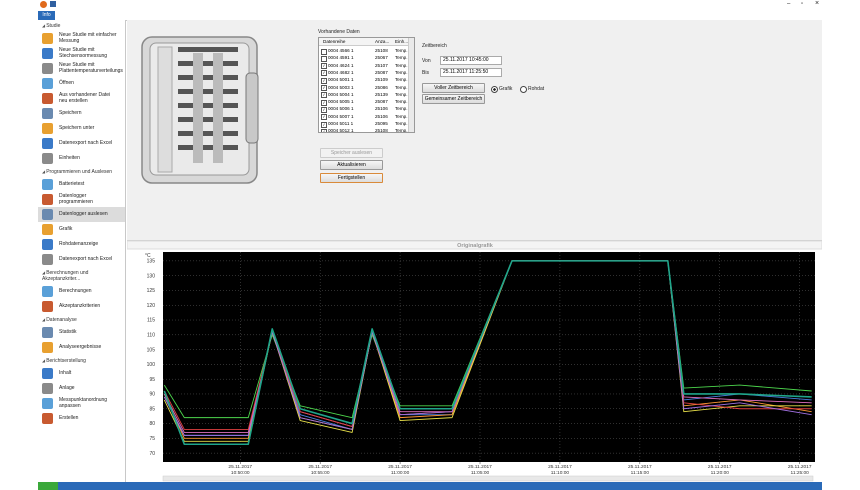  Describe the element at coordinates (81, 38) in the screenshot. I see `menu-item: Neue Studie mit einfacher Messung` at that location.